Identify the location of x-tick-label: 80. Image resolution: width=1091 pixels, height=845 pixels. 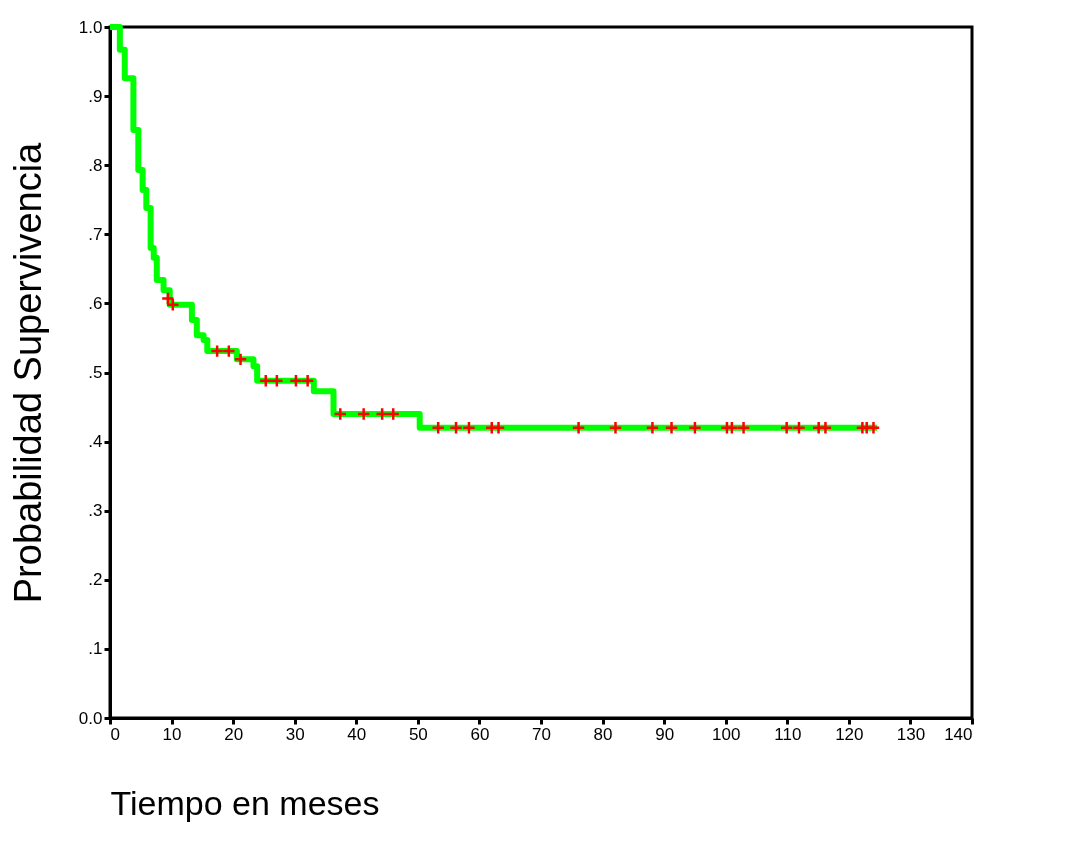
(603, 734).